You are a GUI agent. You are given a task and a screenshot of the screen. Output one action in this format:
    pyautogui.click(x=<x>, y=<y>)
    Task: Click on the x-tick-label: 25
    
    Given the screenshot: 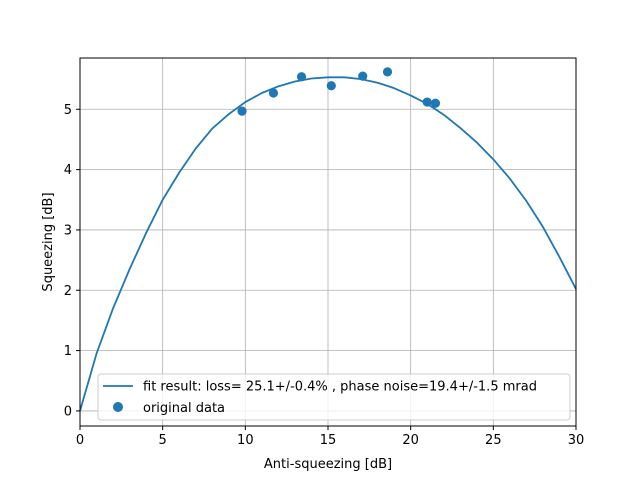 What is the action you would take?
    pyautogui.click(x=493, y=440)
    